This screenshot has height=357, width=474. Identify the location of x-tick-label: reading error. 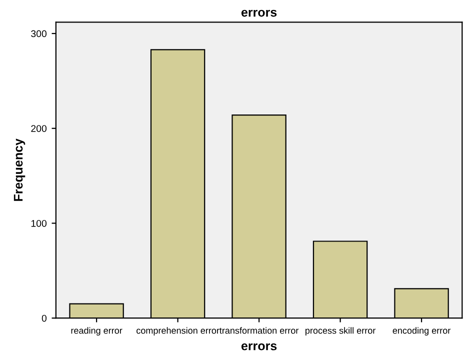
(96, 331).